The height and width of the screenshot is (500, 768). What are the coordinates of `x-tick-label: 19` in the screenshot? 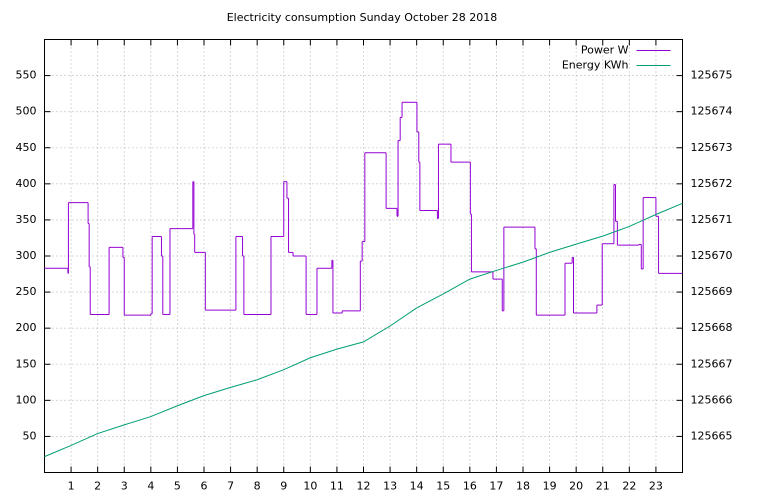 It's located at (550, 486).